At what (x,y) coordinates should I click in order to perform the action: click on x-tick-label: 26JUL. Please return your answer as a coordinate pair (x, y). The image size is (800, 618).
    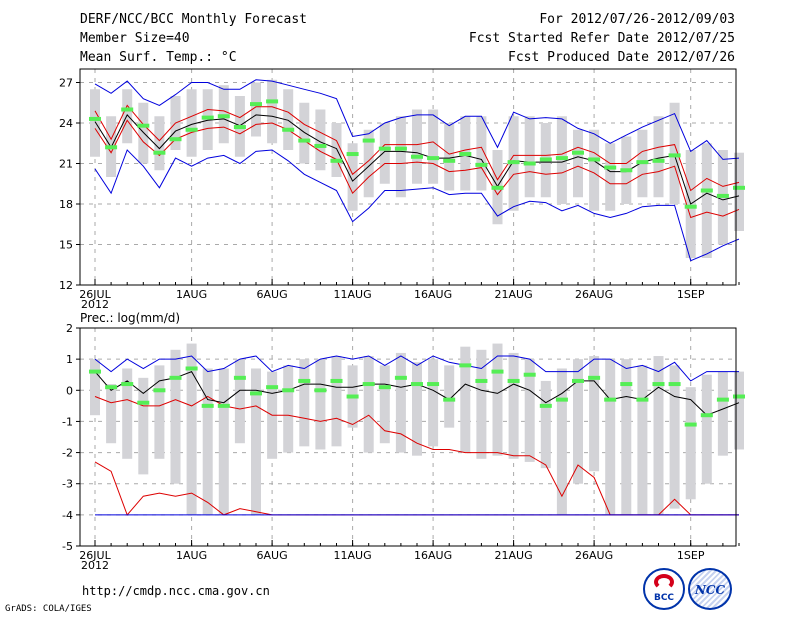
    Looking at the image, I should click on (95, 555).